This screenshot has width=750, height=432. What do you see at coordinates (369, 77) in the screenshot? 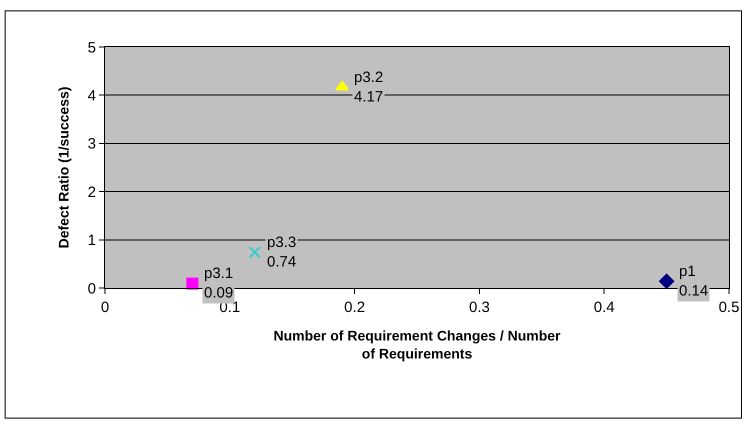
I see `series-label: p3.2` at bounding box center [369, 77].